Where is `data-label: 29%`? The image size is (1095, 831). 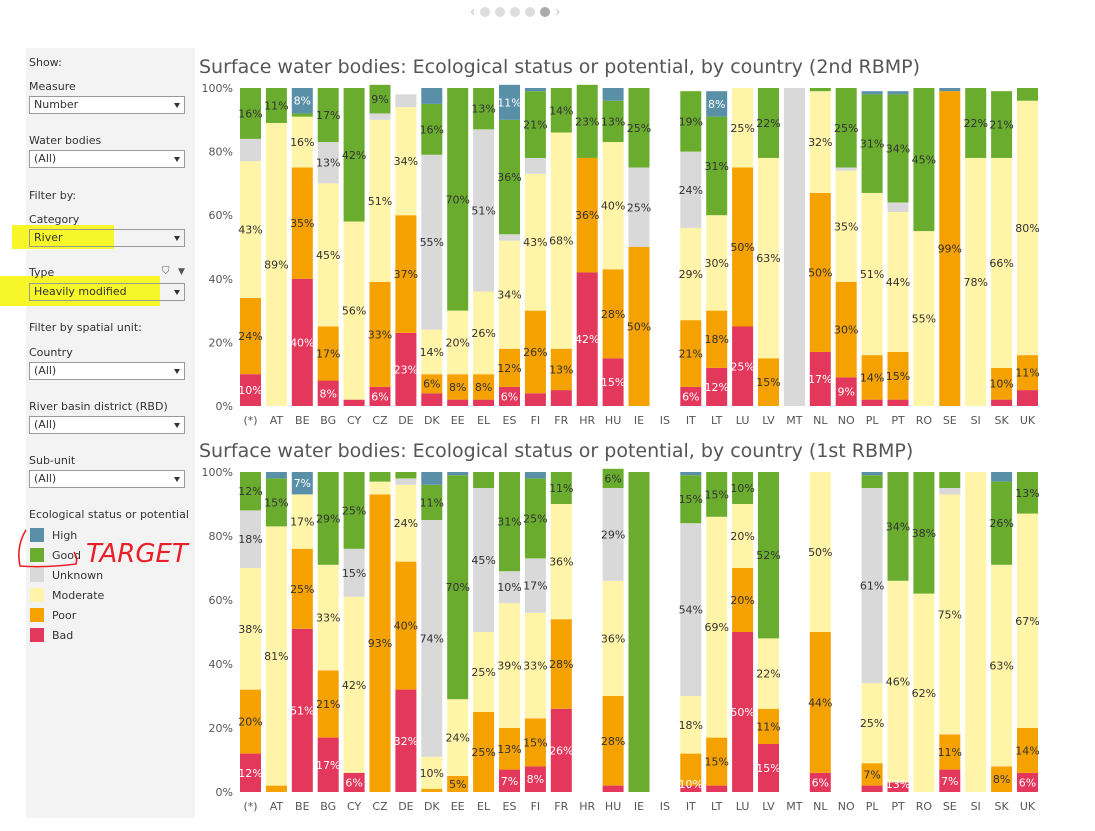
data-label: 29% is located at coordinates (691, 274).